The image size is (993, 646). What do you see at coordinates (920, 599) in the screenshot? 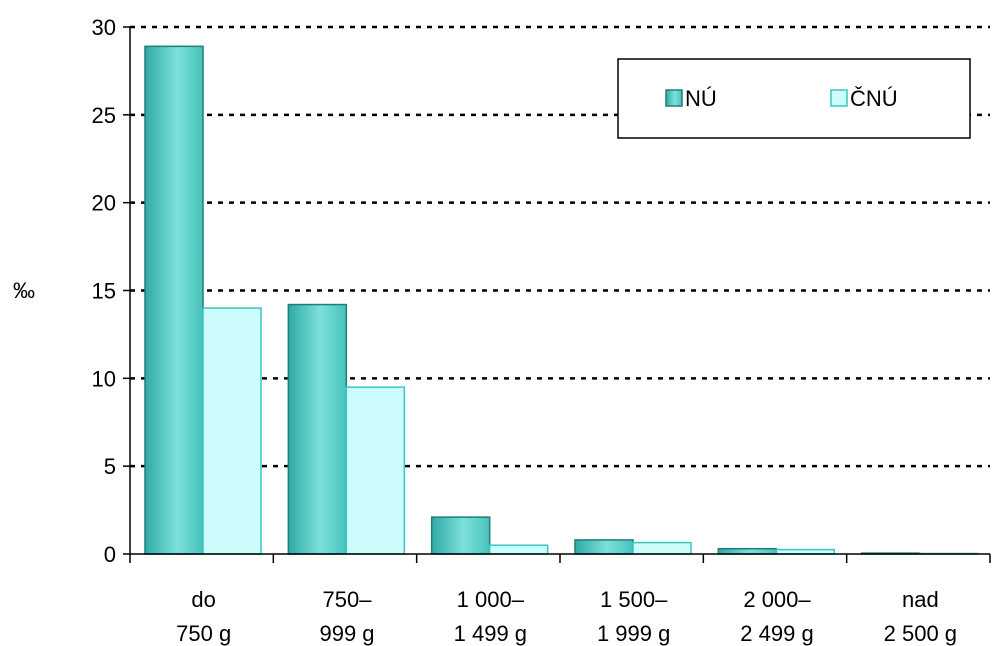
I see `x-tick-label: nad` at bounding box center [920, 599].